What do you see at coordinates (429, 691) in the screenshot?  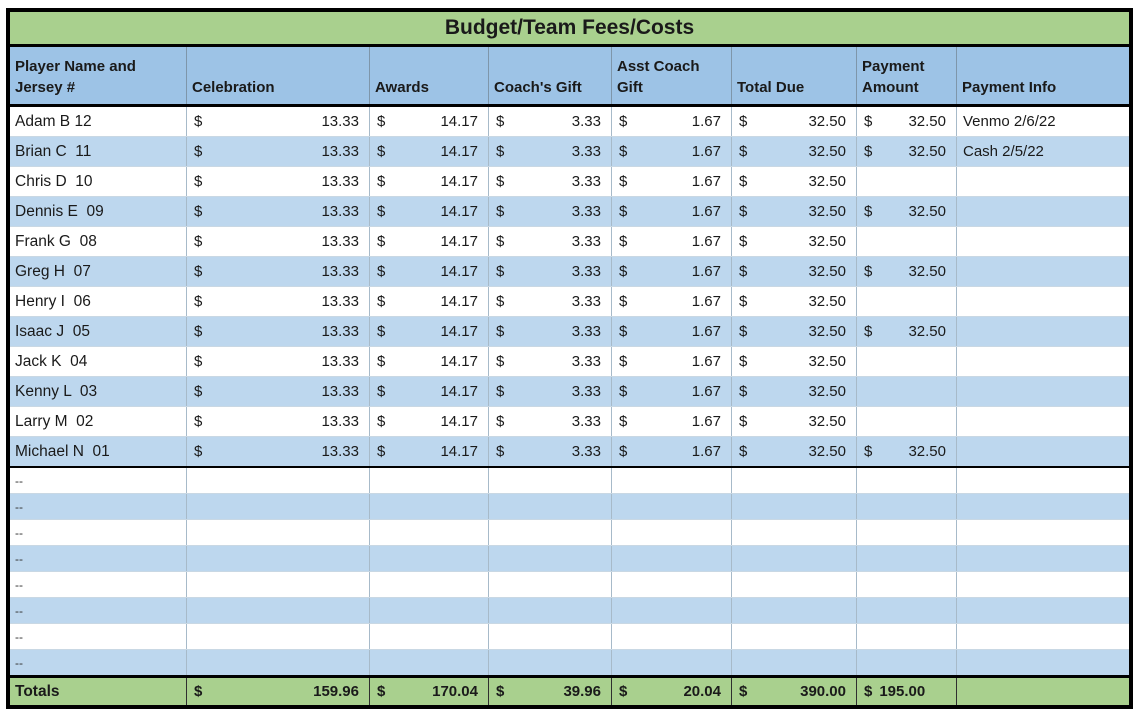 I see `totals-awards-cell: $ 170.04` at bounding box center [429, 691].